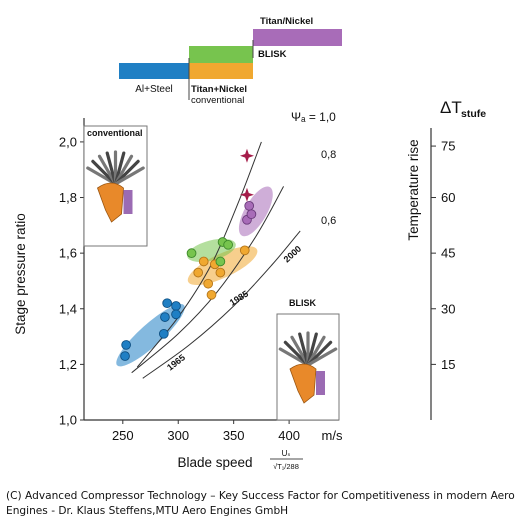  Describe the element at coordinates (68, 141) in the screenshot. I see `y-tick-label: 2,0` at that location.